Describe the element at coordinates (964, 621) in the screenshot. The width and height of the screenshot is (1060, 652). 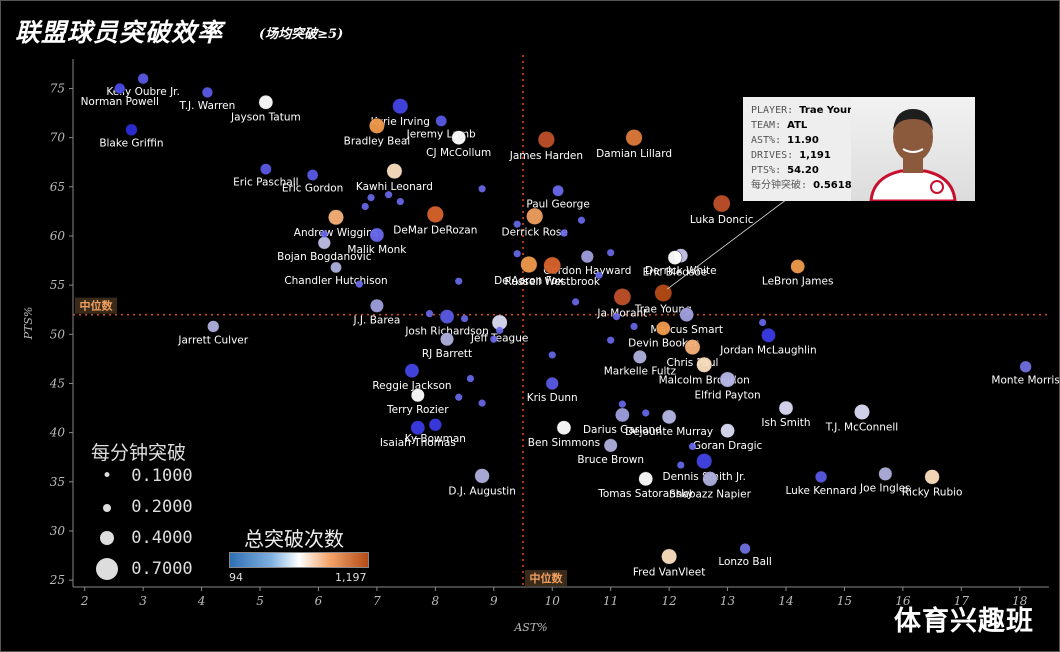
I see `watermark: 体育兴趣班` at that location.